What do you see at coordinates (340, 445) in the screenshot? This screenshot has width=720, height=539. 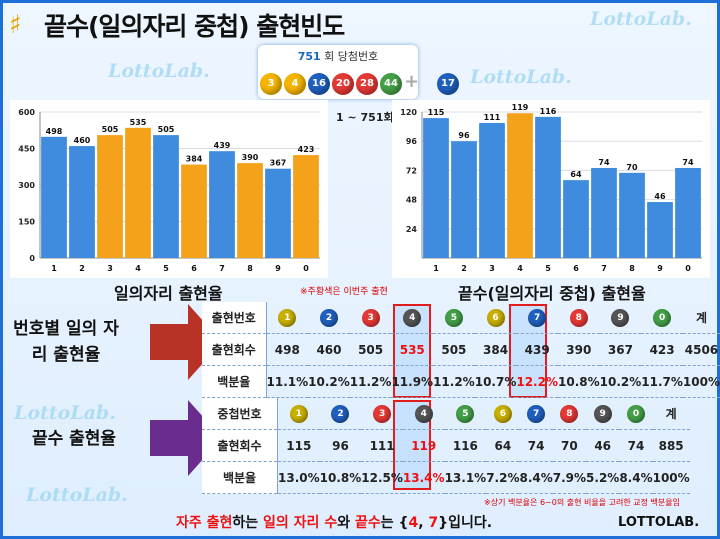 I see `count-cell: 96` at bounding box center [340, 445].